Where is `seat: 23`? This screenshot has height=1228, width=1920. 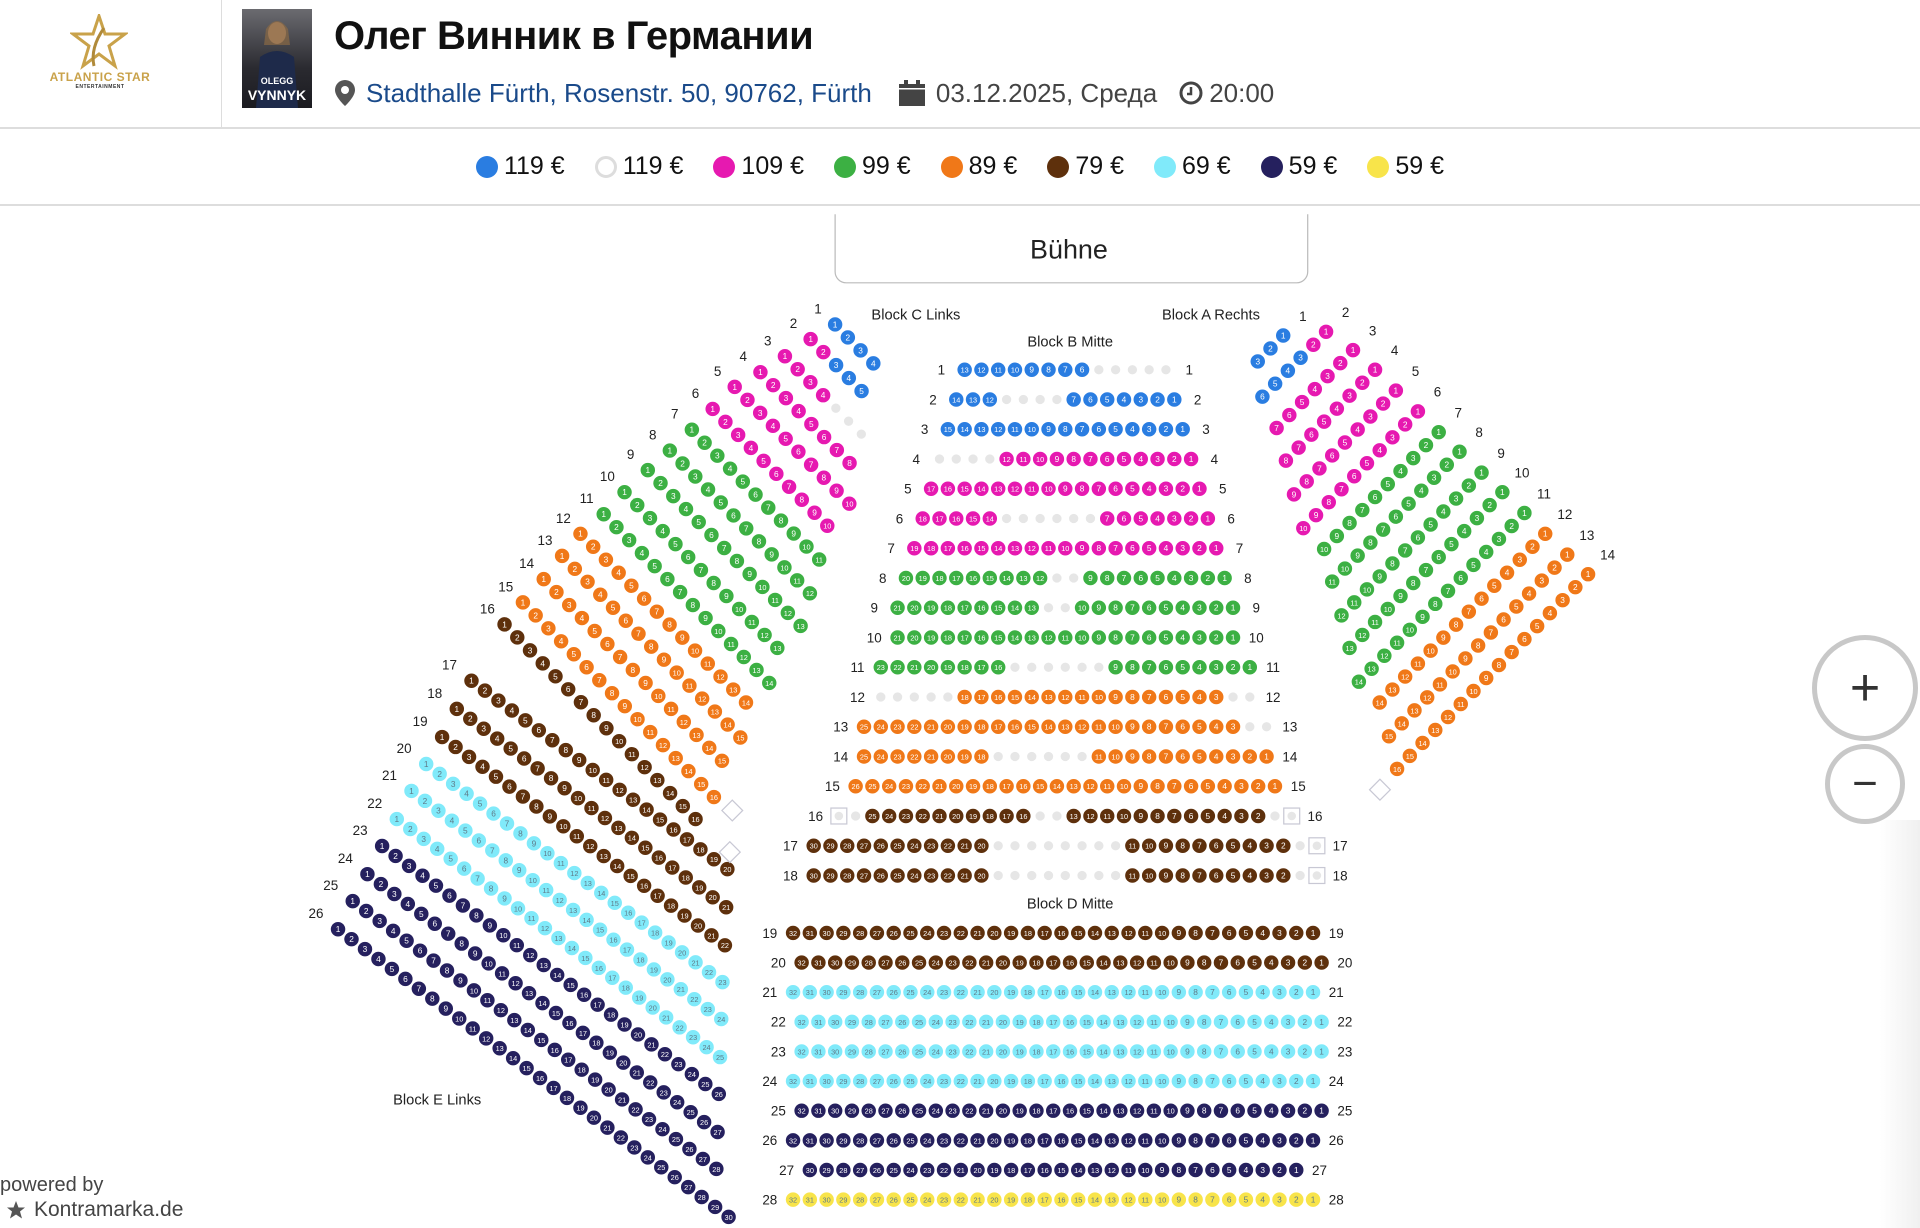 seat: 23 is located at coordinates (927, 1170).